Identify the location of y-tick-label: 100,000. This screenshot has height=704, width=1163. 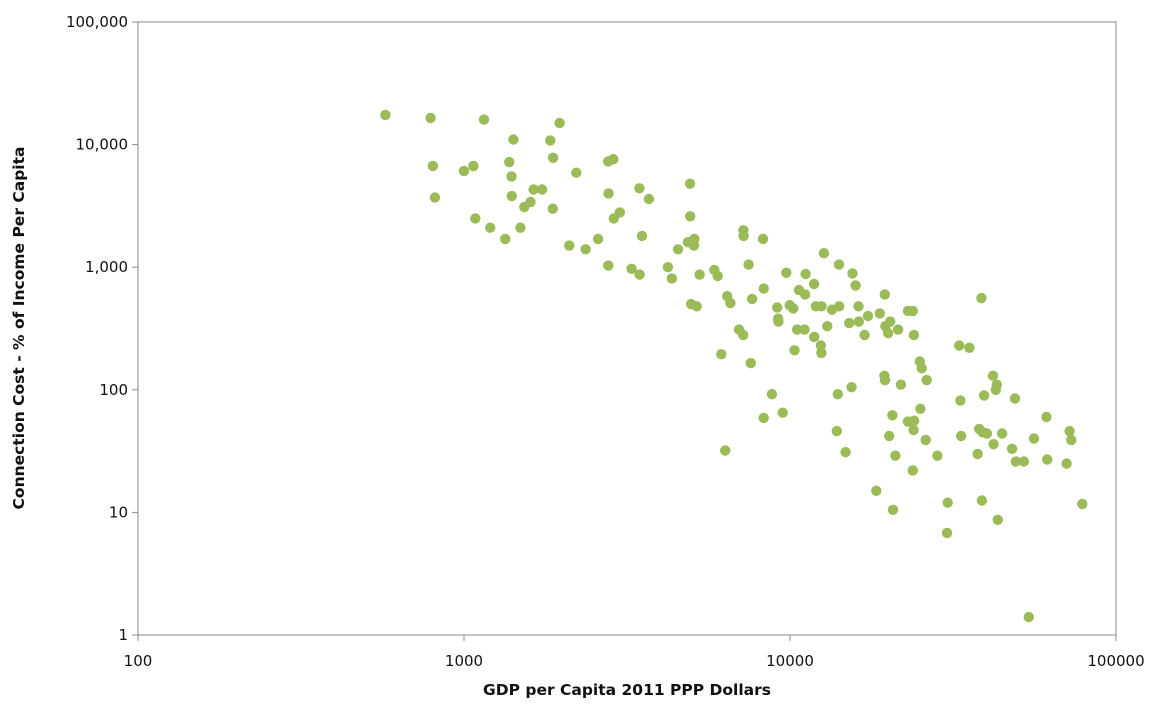
(97, 22).